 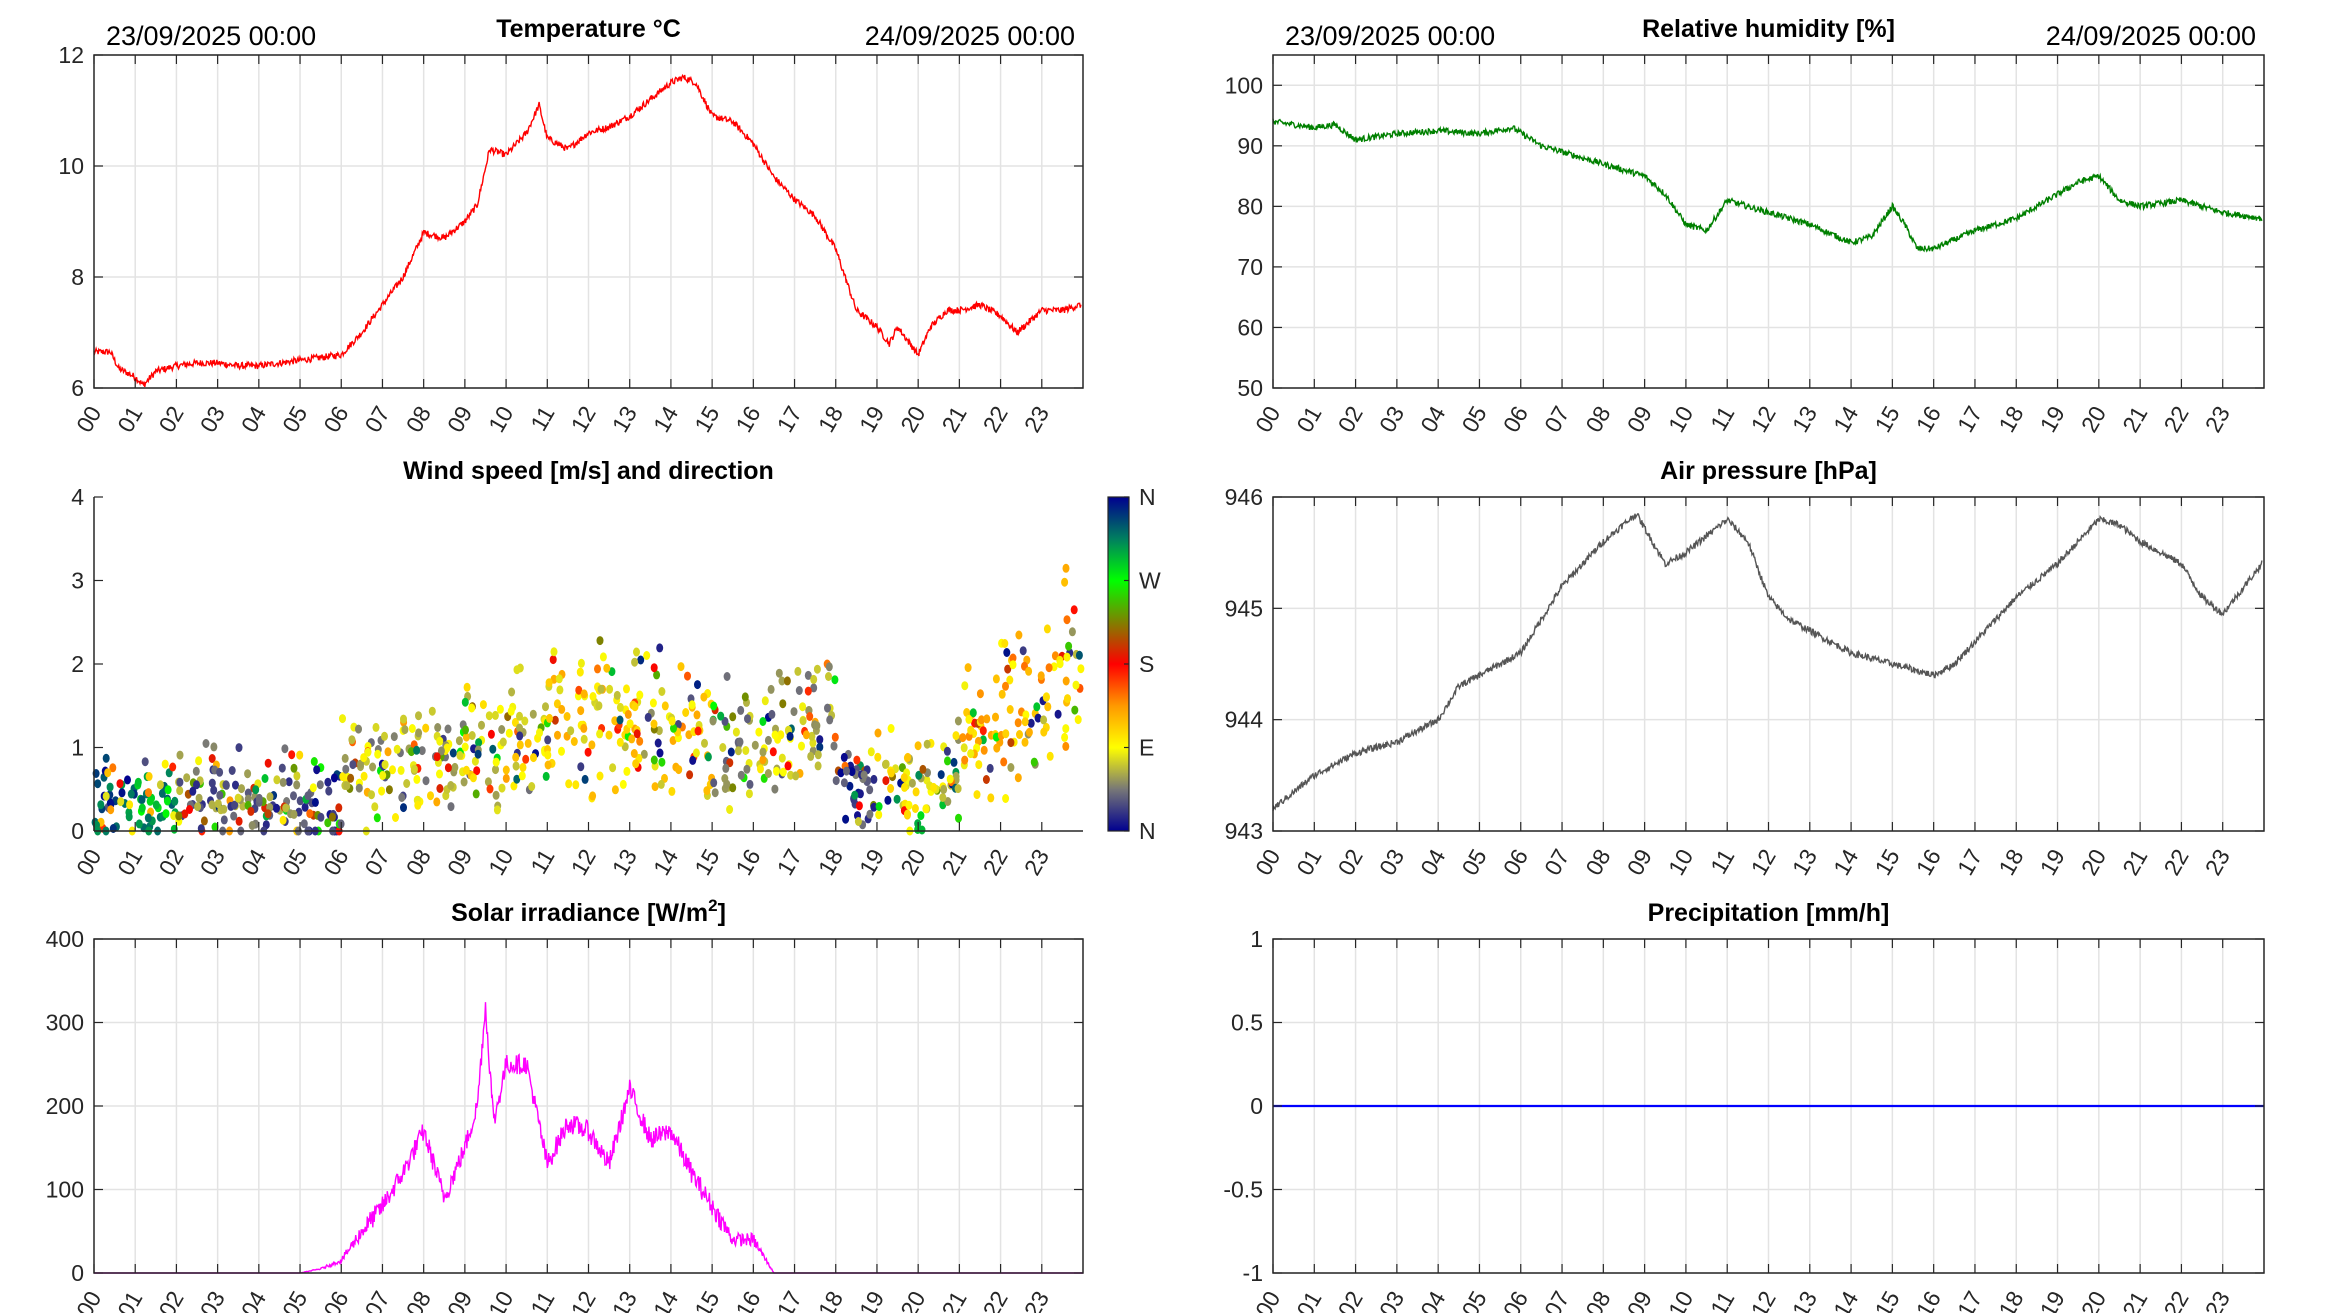 What do you see at coordinates (1147, 497) in the screenshot?
I see `colorbar-label: N` at bounding box center [1147, 497].